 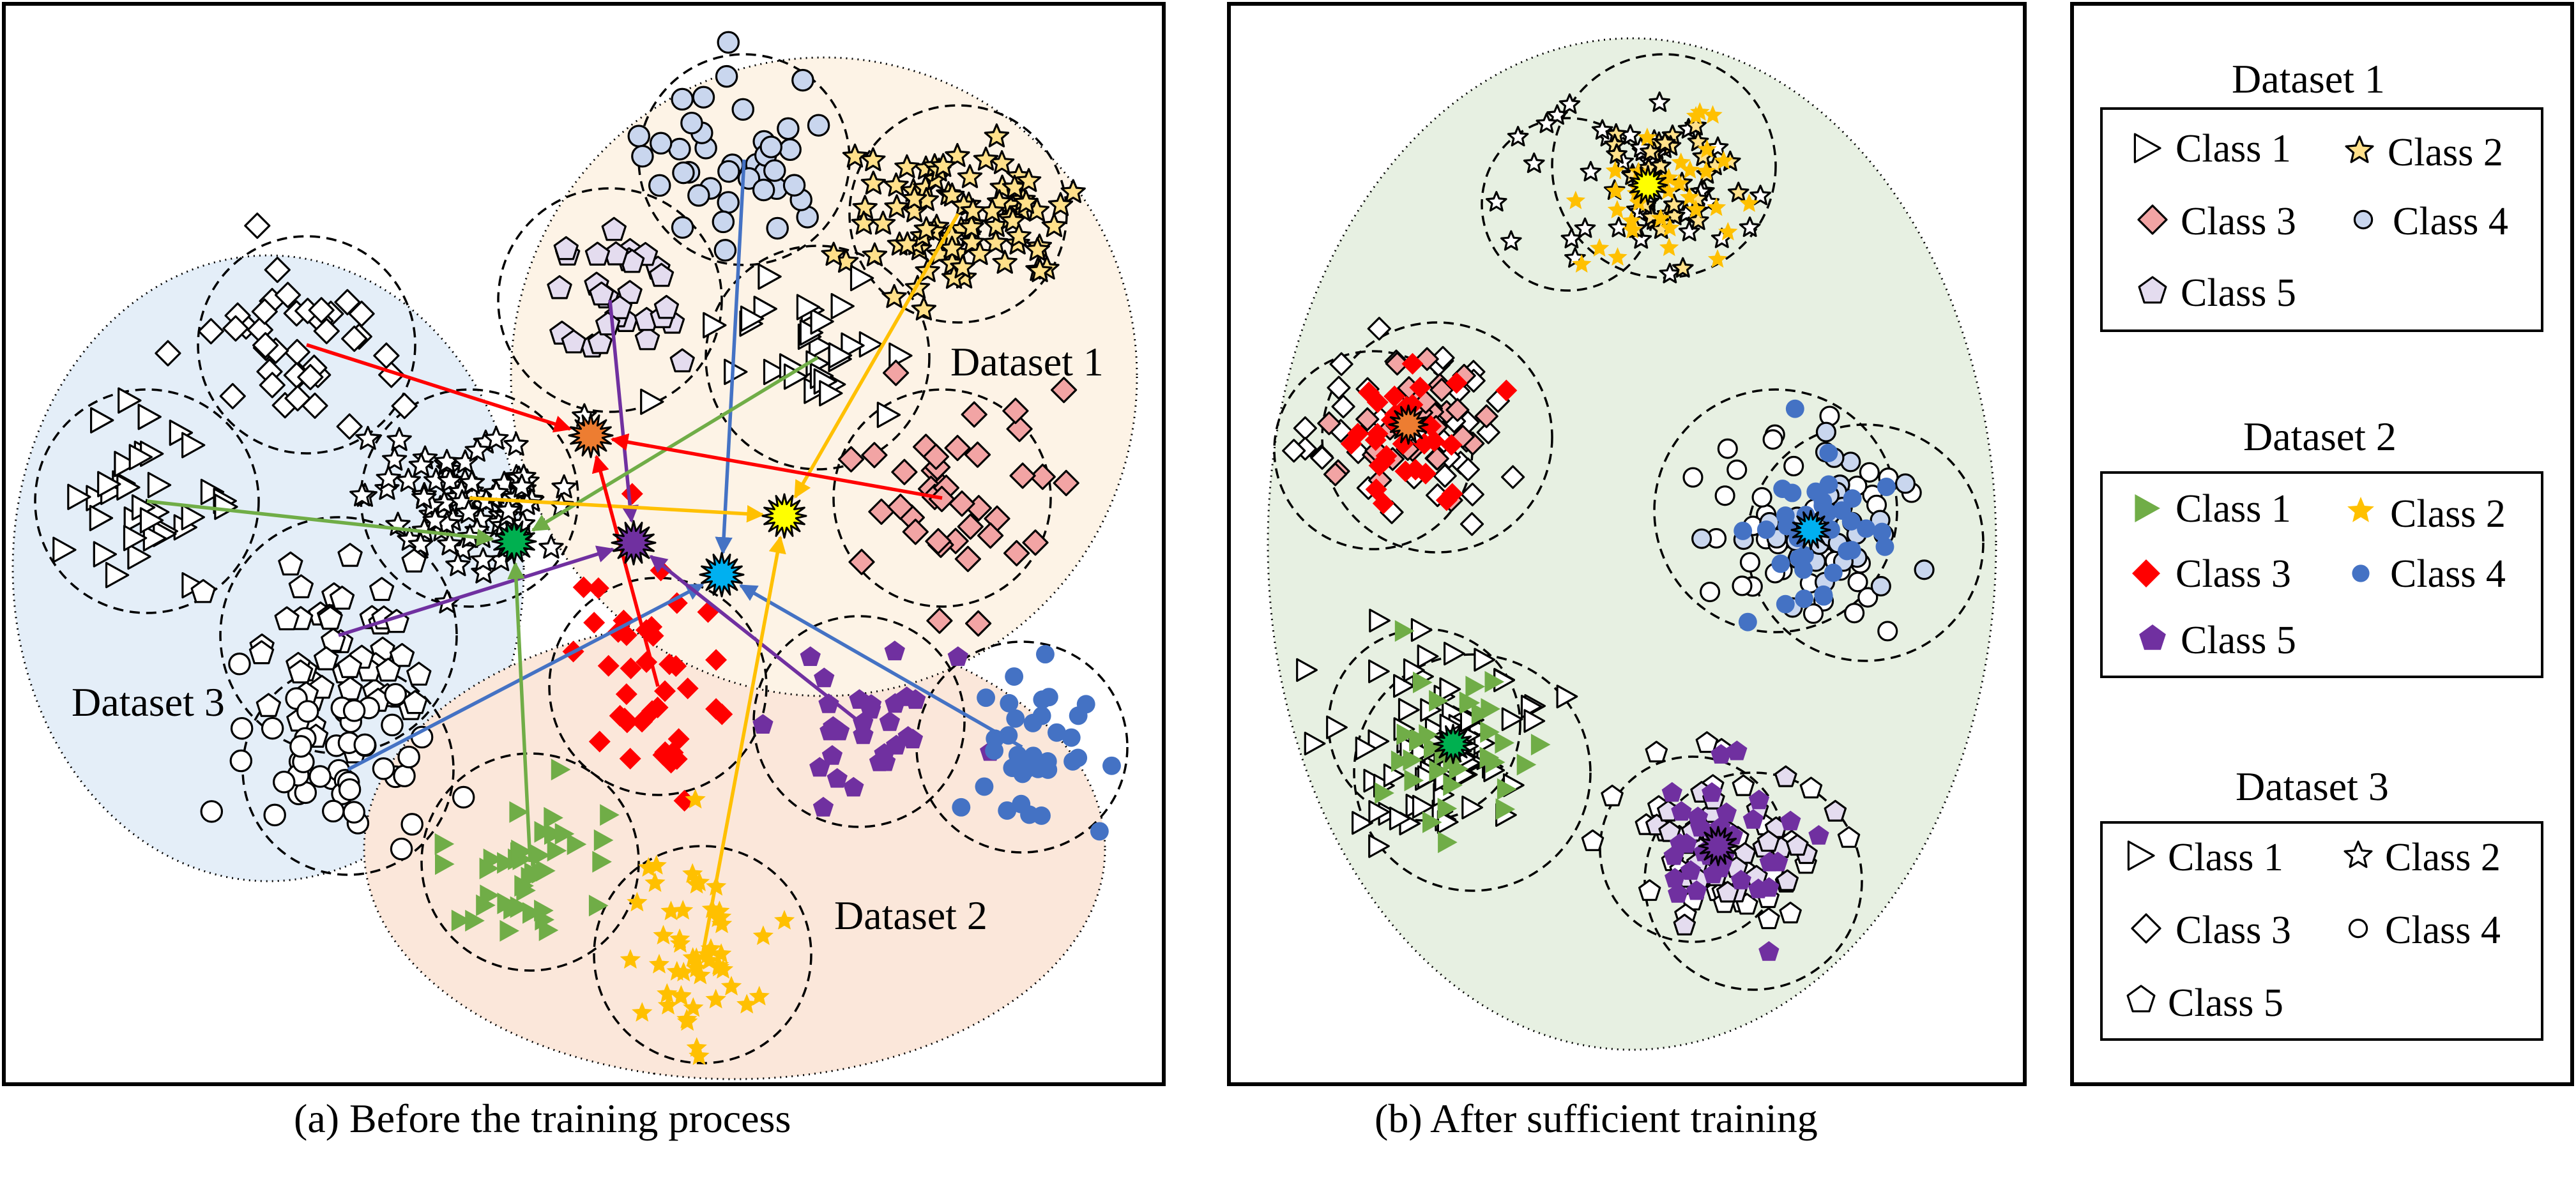 What do you see at coordinates (2238, 221) in the screenshot?
I see `legend-d1-class-3-label: Class 3` at bounding box center [2238, 221].